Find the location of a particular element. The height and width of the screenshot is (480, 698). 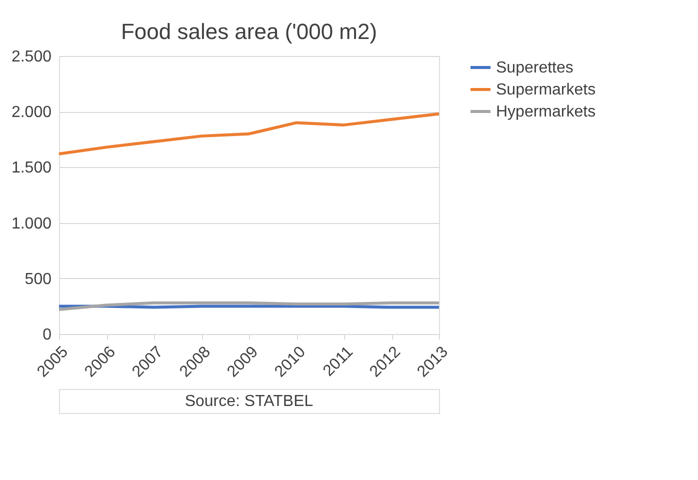

y-tick-label: 2.000 is located at coordinates (31, 113).